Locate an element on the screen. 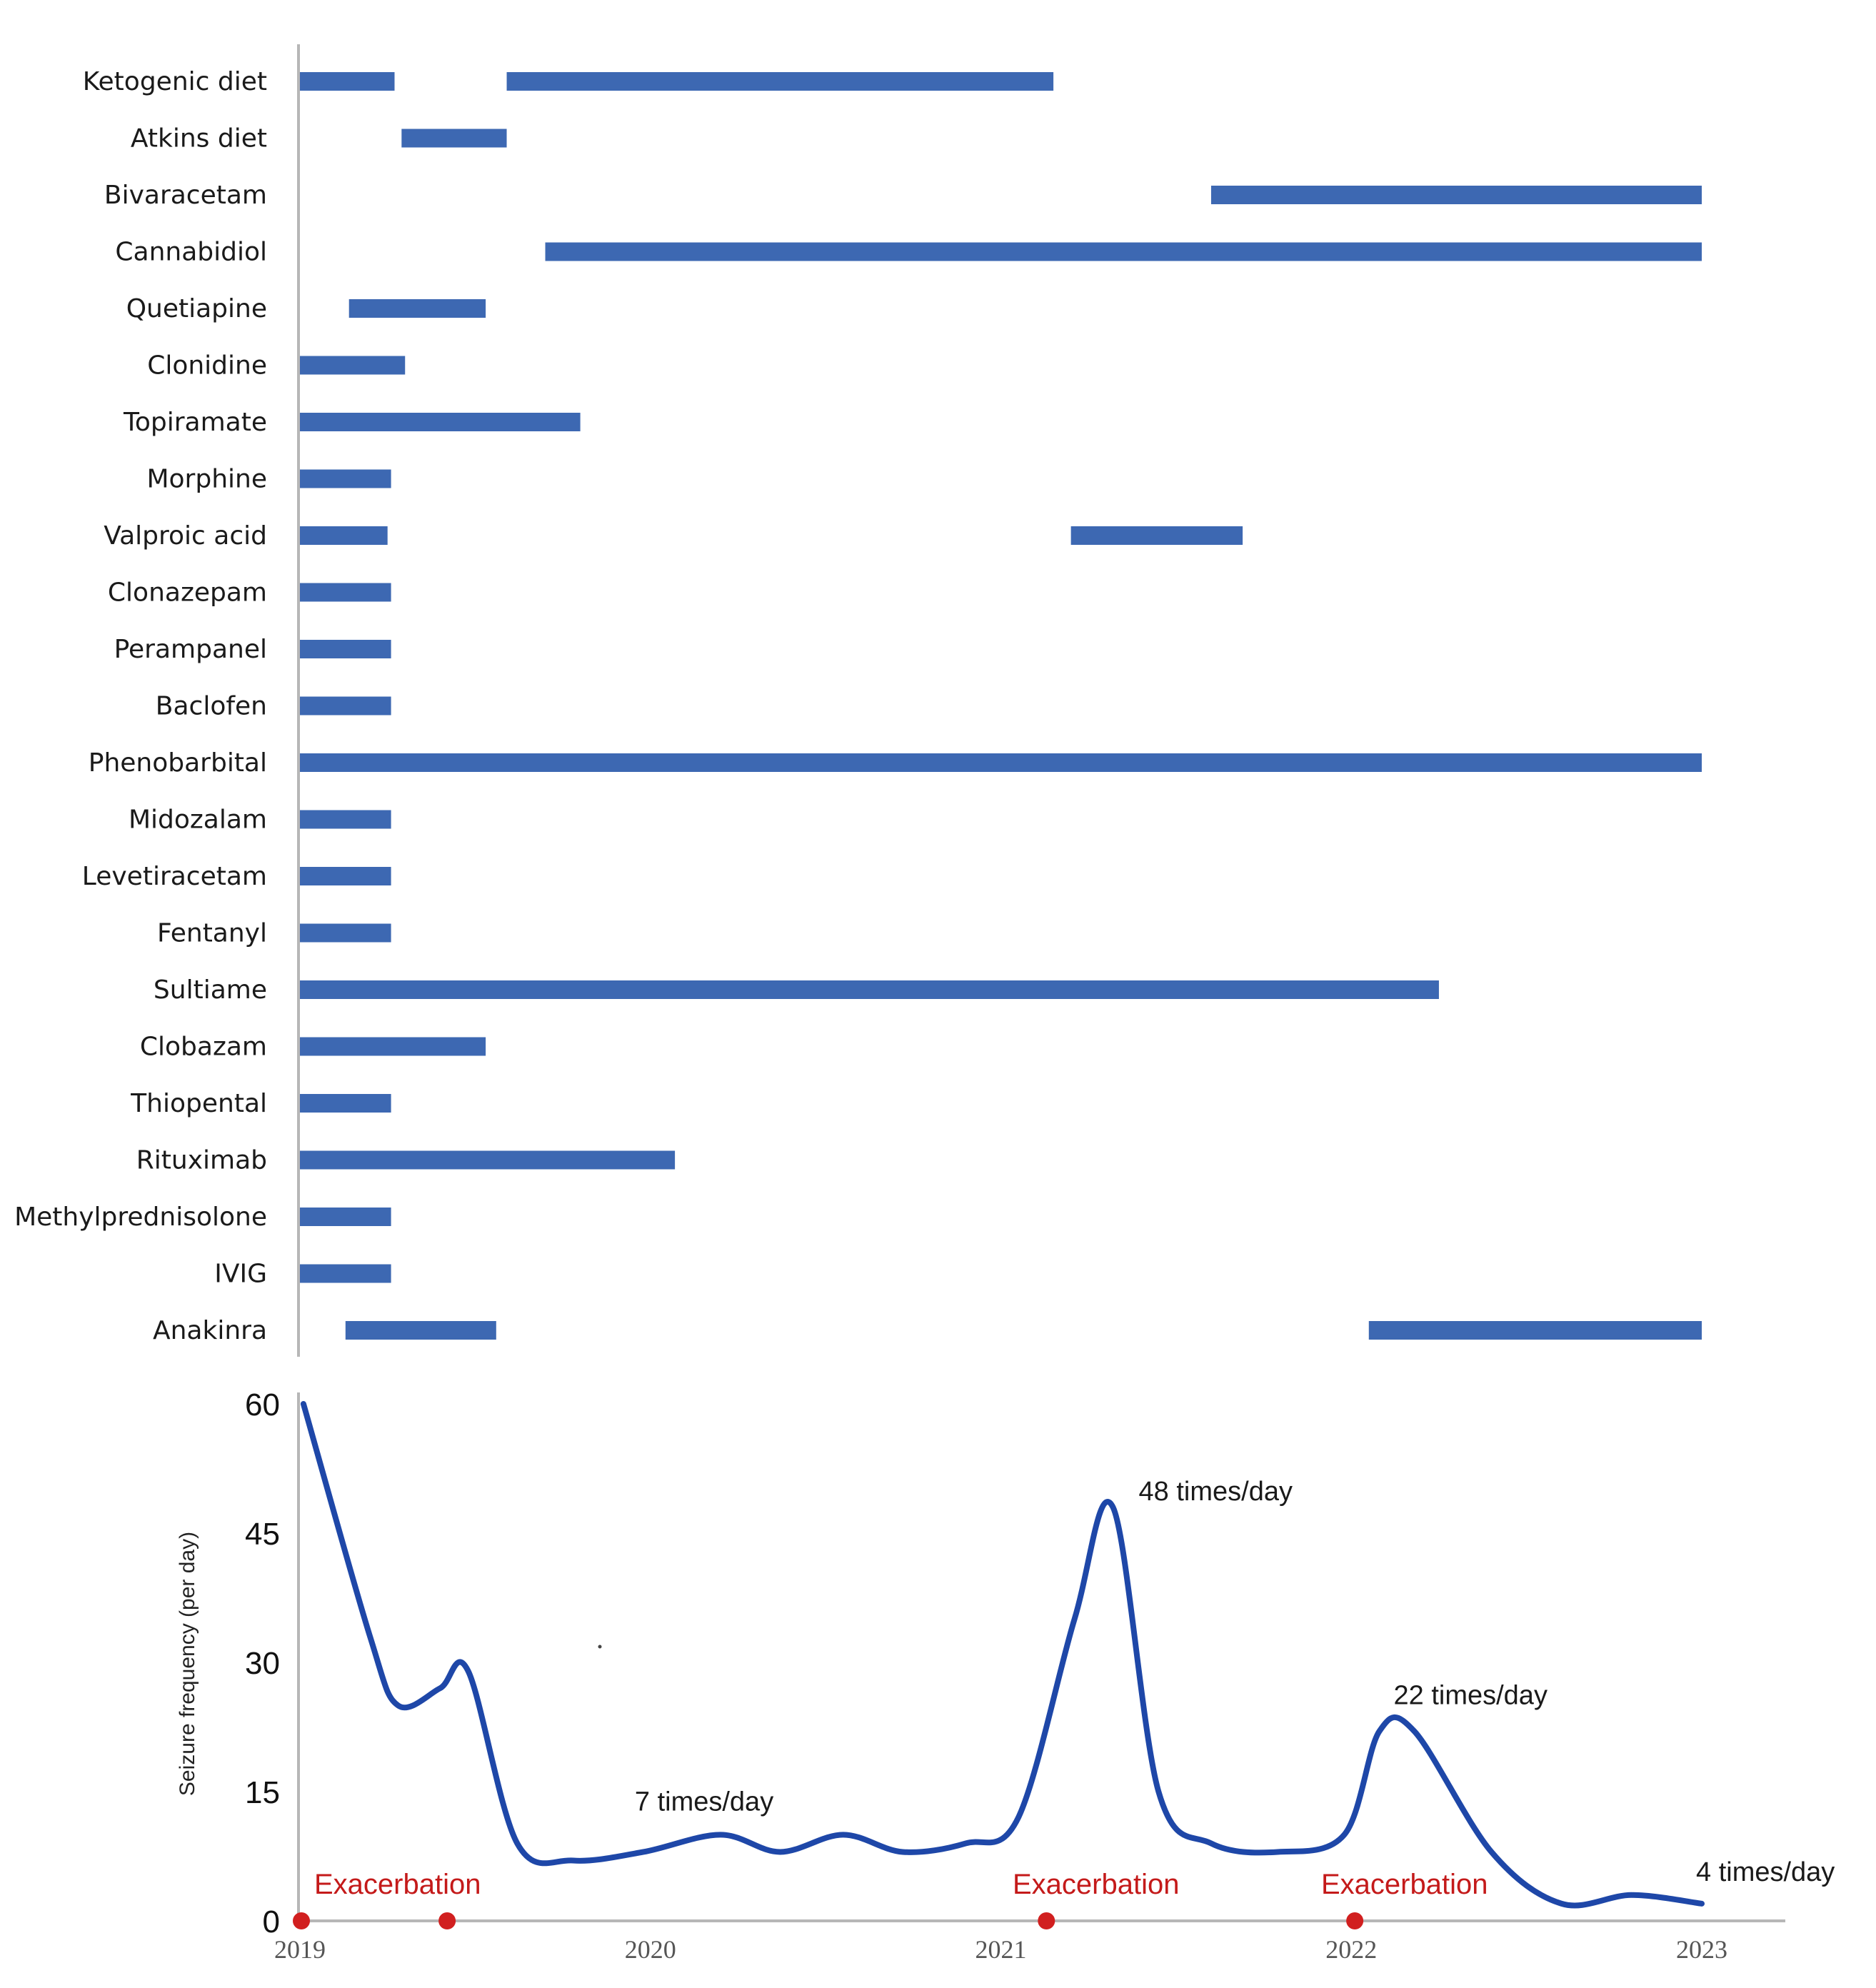  y-tick-45: 45 is located at coordinates (262, 1534).